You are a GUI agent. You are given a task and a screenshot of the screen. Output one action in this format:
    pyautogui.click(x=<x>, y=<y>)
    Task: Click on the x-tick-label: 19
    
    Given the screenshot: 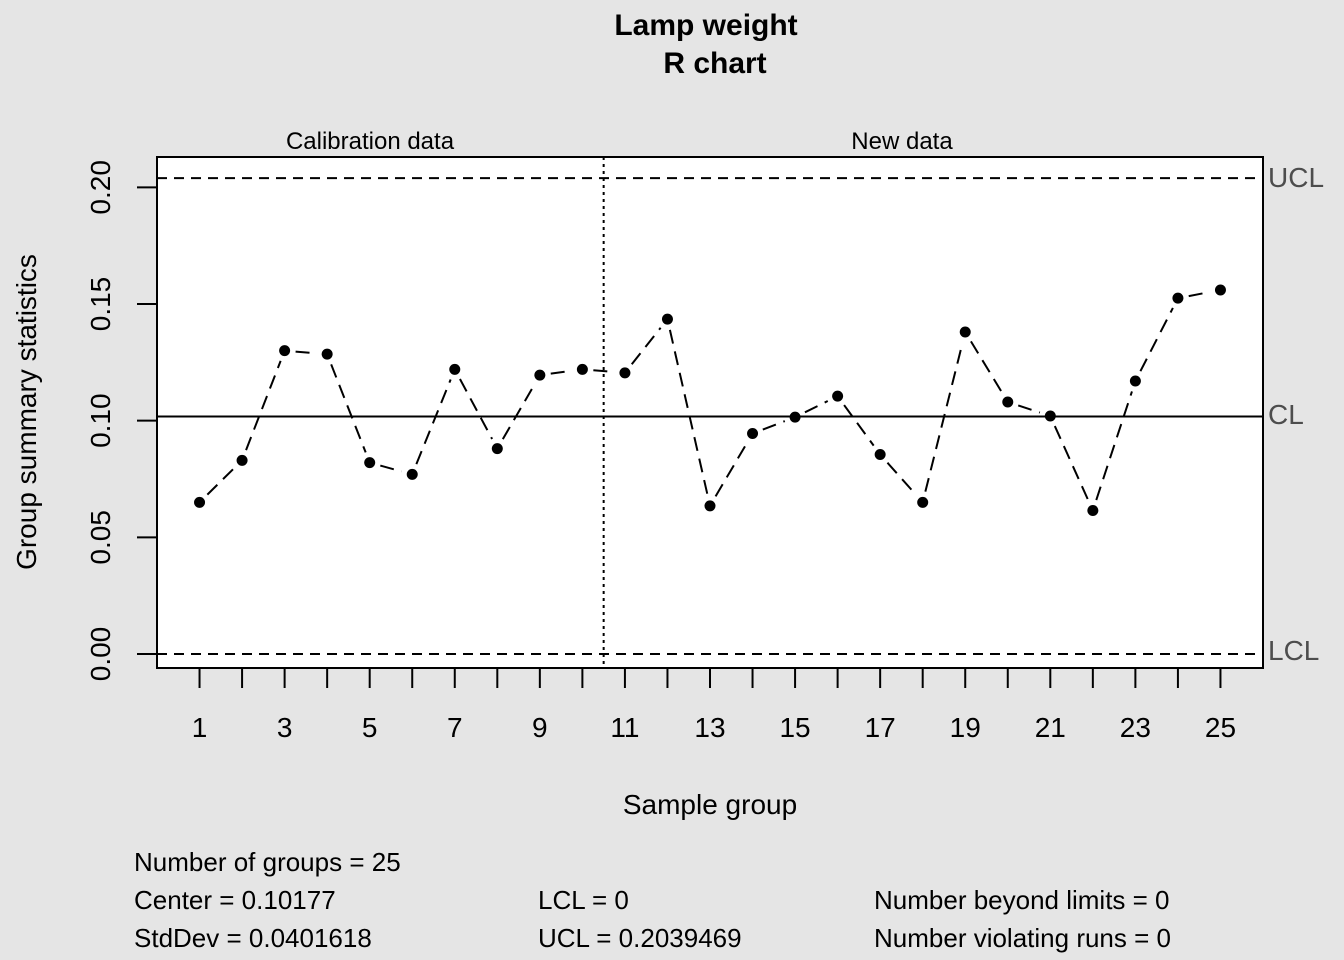 What is the action you would take?
    pyautogui.click(x=965, y=727)
    